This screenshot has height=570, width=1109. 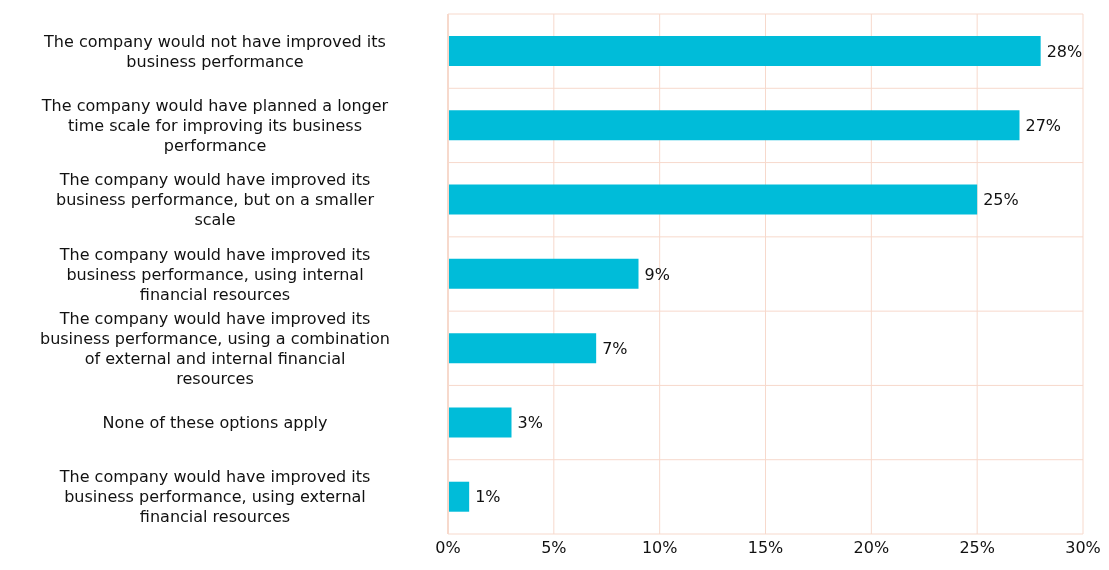 What do you see at coordinates (657, 274) in the screenshot?
I see `data-label: 9%` at bounding box center [657, 274].